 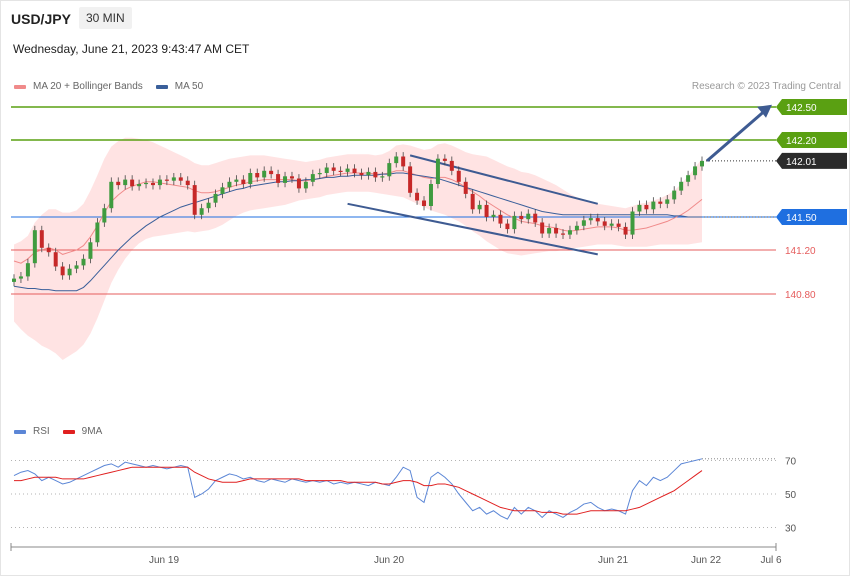 I want to click on level-140-80-label: 140.80, so click(x=800, y=295).